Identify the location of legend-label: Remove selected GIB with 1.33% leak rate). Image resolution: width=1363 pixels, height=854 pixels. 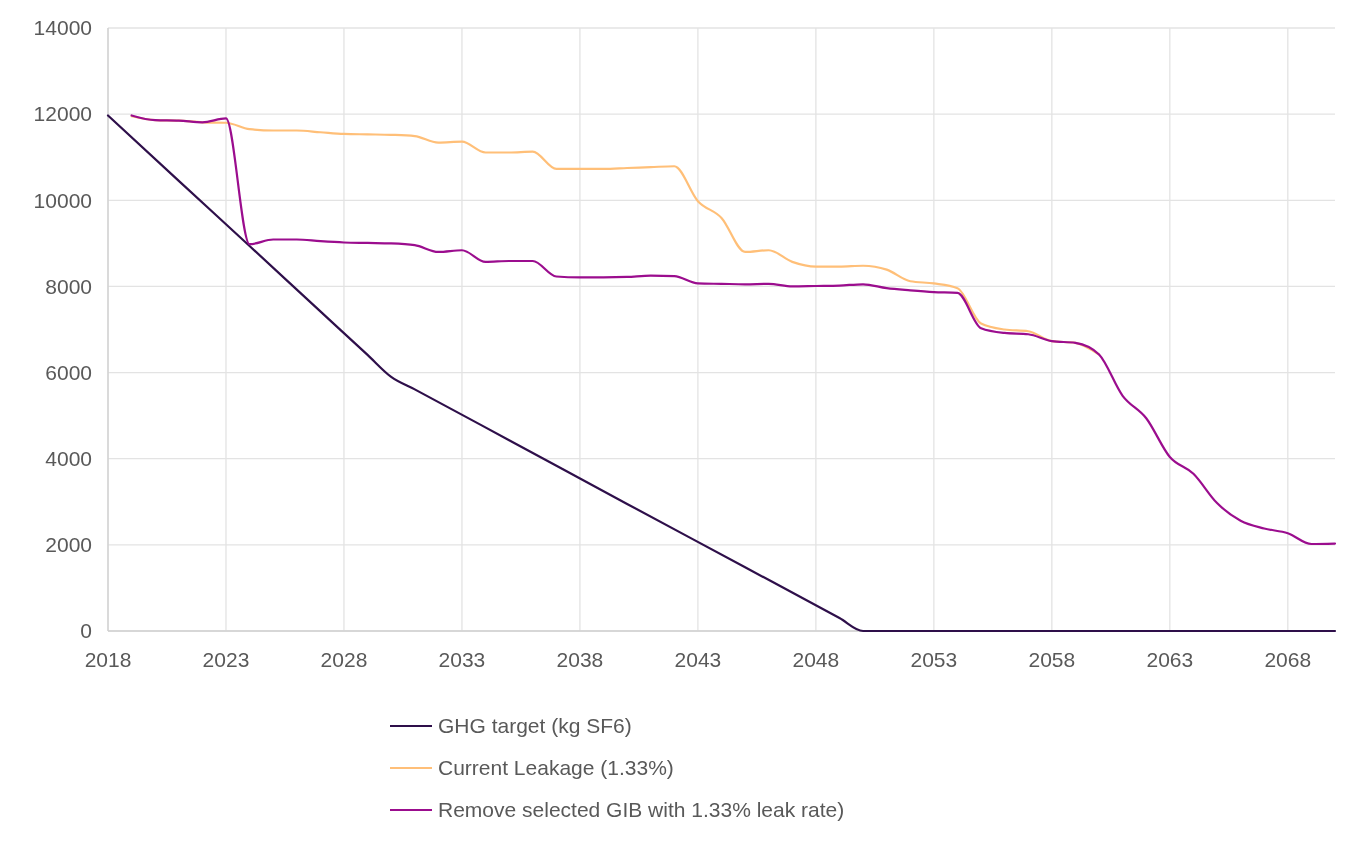
(641, 810).